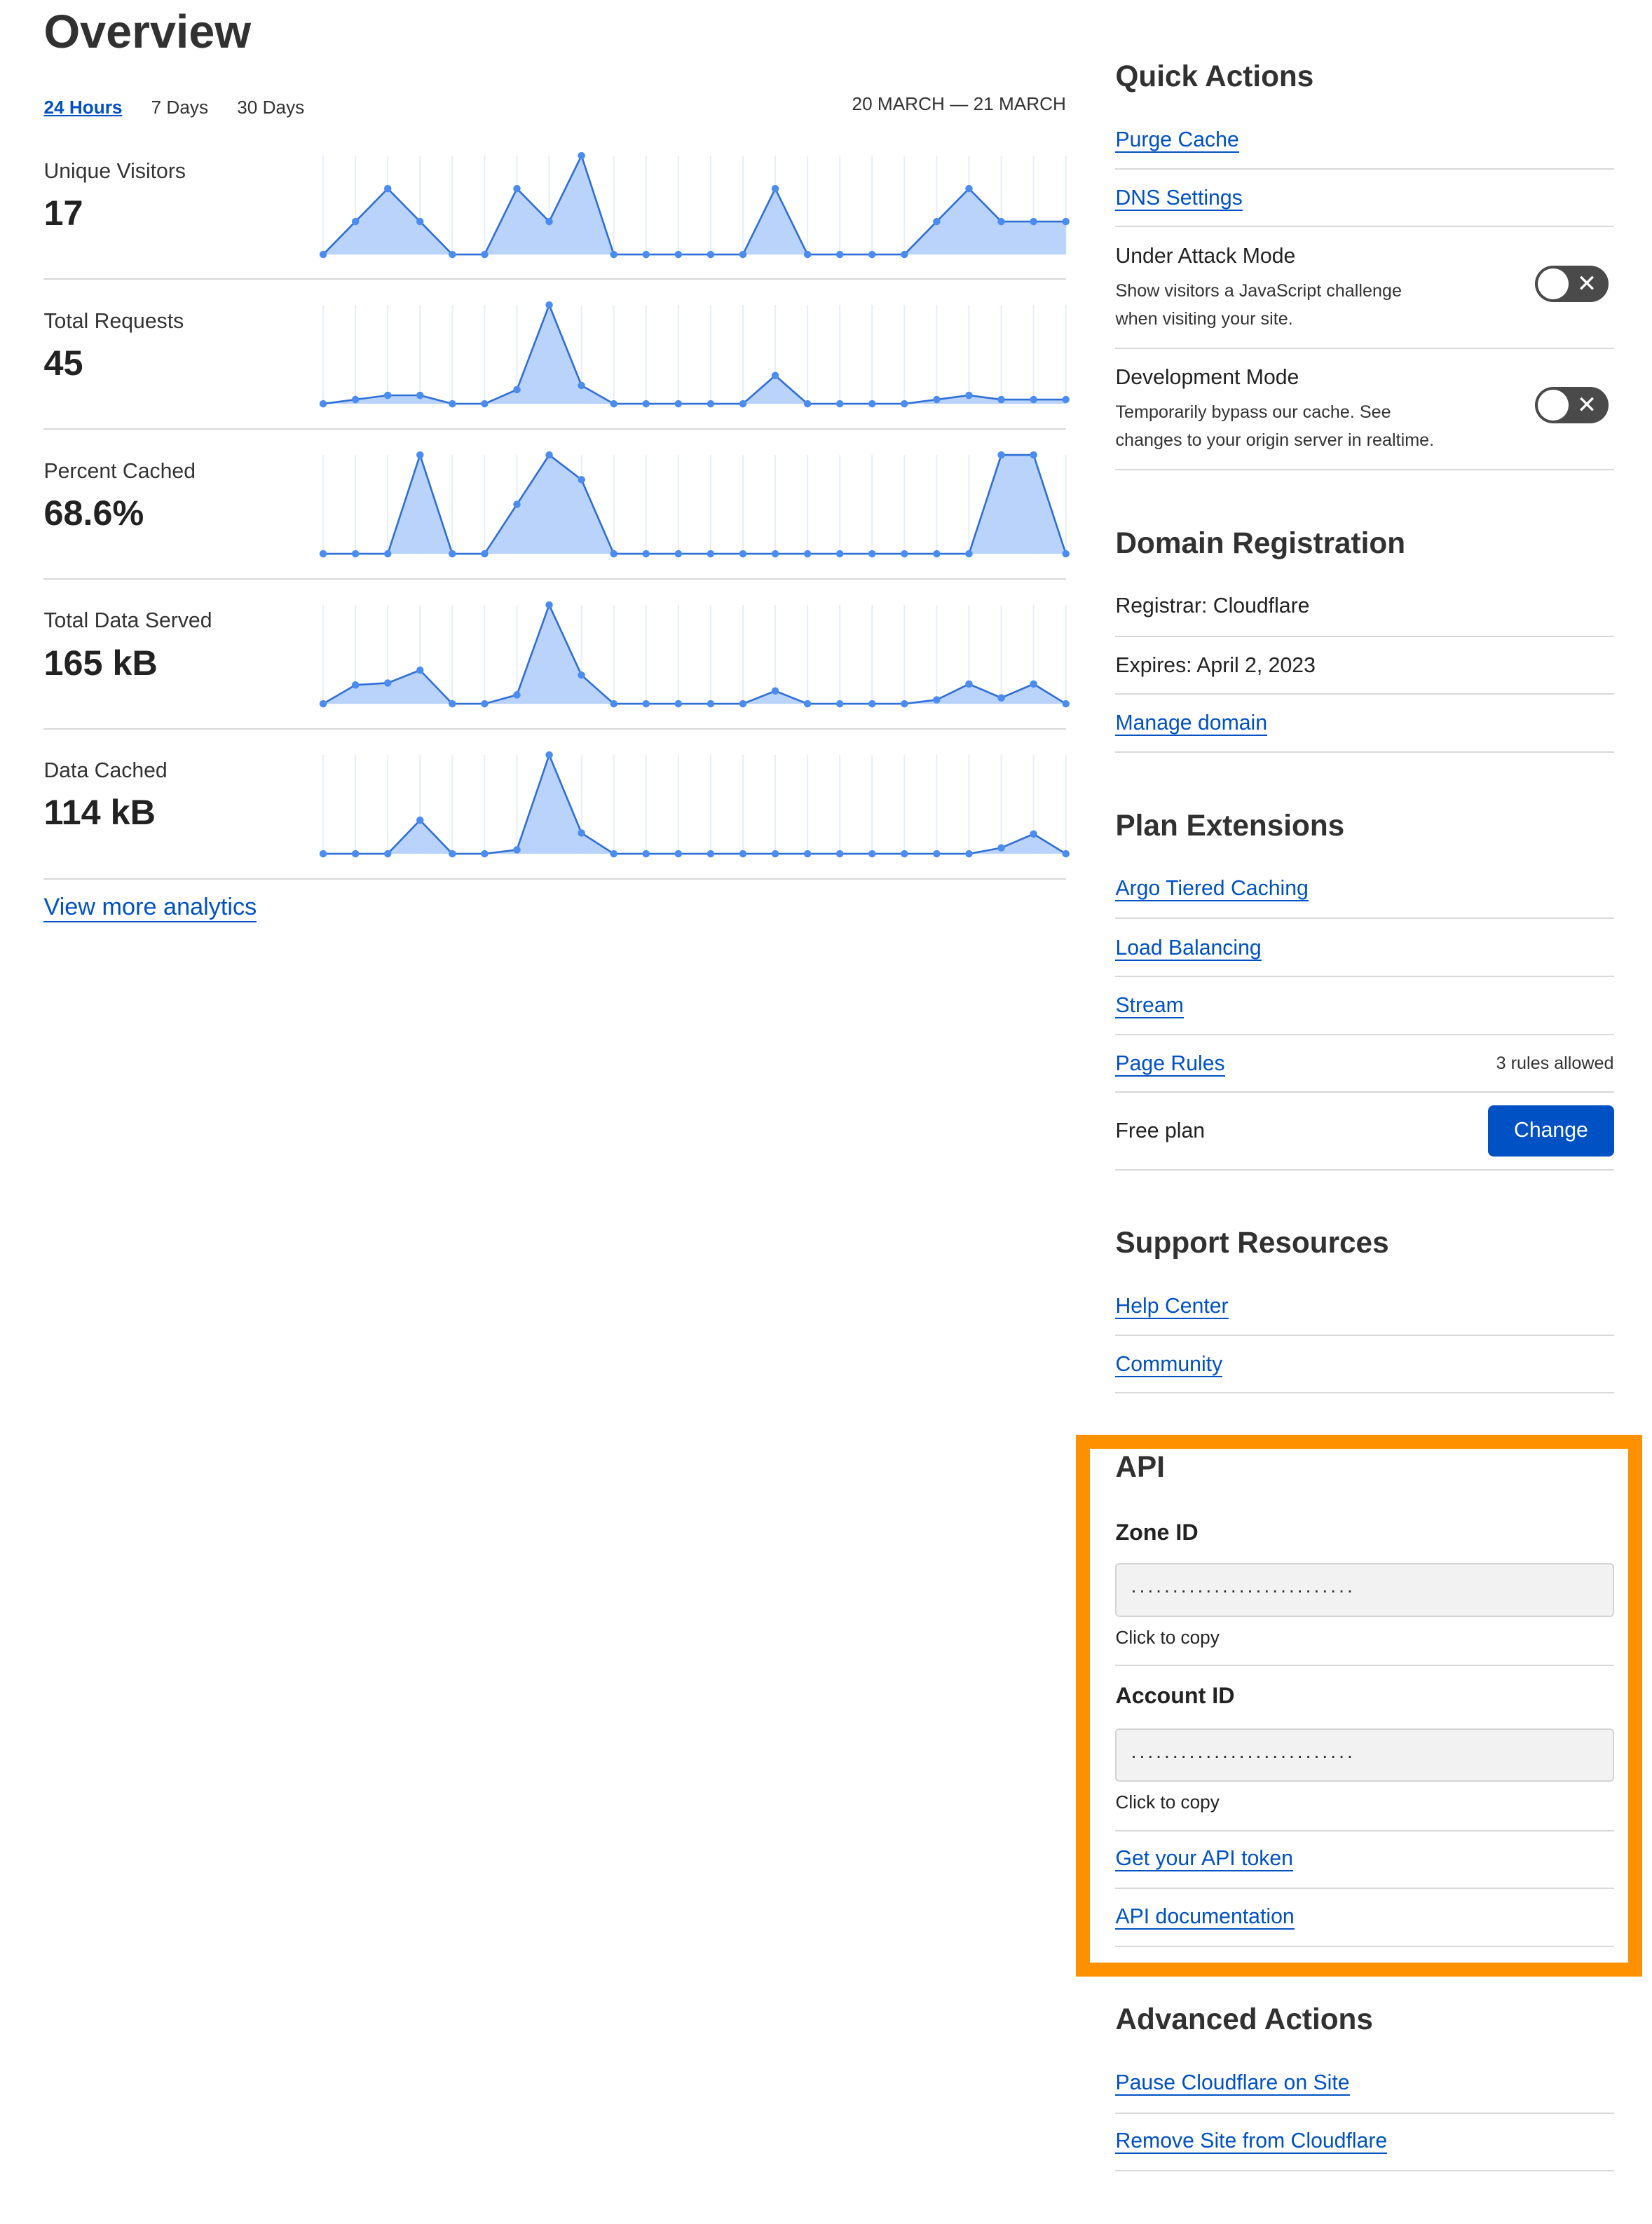 The image size is (1652, 2224). Describe the element at coordinates (1204, 1859) in the screenshot. I see `get-api-token-link: Get your API token` at that location.